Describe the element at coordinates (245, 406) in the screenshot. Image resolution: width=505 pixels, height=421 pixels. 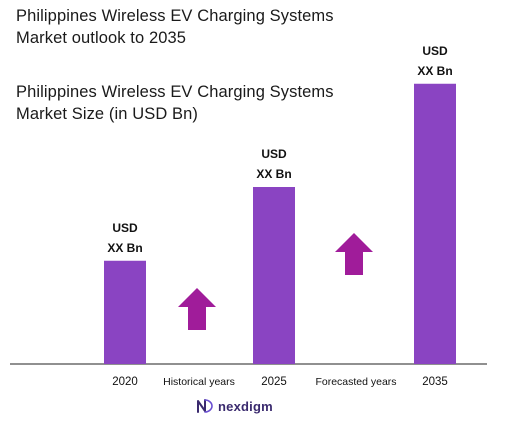
I see `logo-text: nexdigm` at that location.